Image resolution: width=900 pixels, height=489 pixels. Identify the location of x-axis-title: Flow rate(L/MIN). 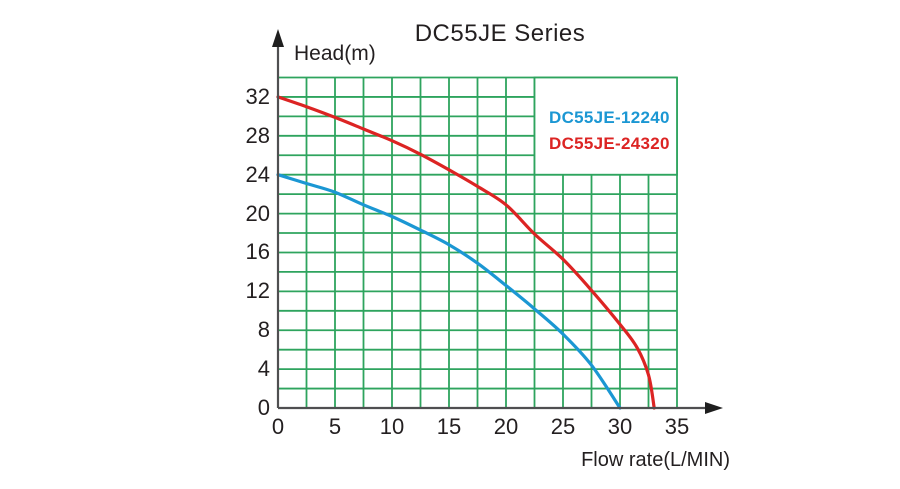
(655, 460).